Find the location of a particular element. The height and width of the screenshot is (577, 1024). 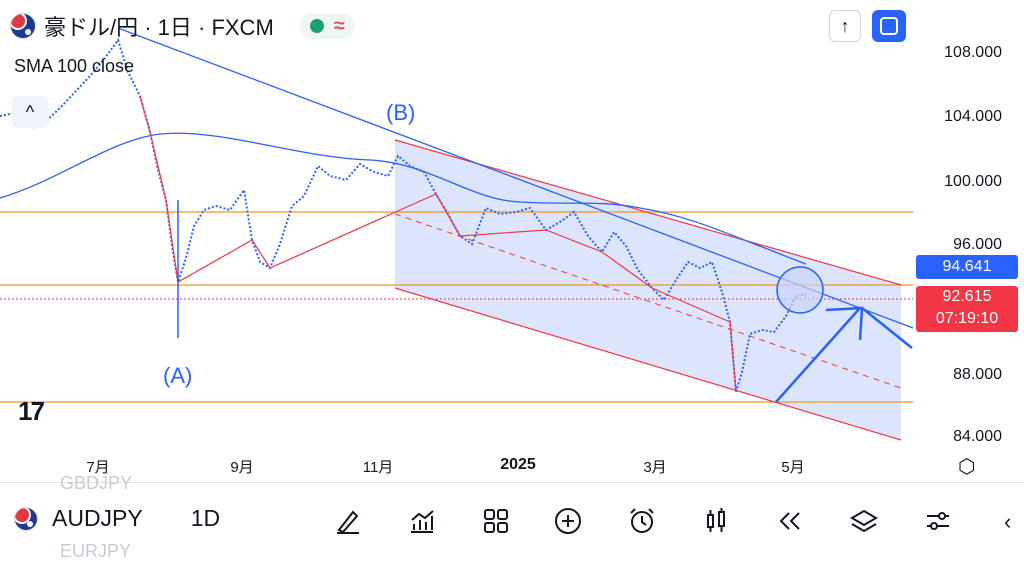

candles-icon is located at coordinates (716, 521).